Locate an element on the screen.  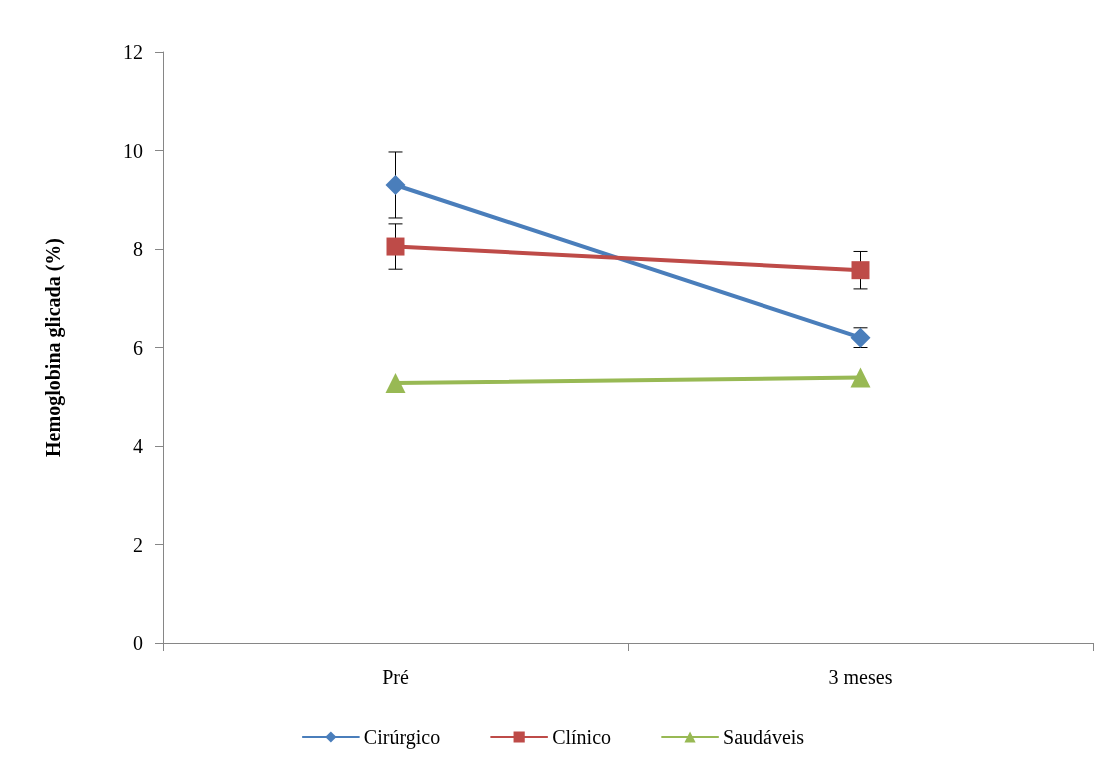
y-tick-label: 6 is located at coordinates (138, 347).